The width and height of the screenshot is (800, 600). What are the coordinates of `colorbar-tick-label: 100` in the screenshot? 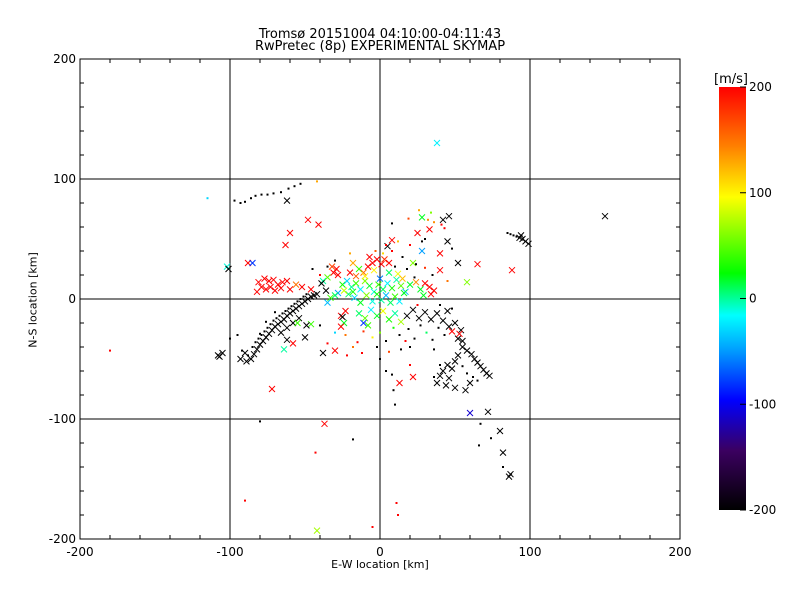 It's located at (760, 193).